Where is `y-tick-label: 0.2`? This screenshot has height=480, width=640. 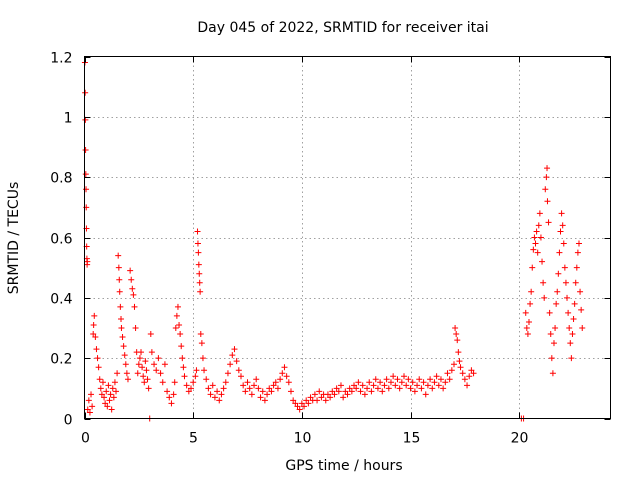
y-tick-label: 0.2 is located at coordinates (61, 360).